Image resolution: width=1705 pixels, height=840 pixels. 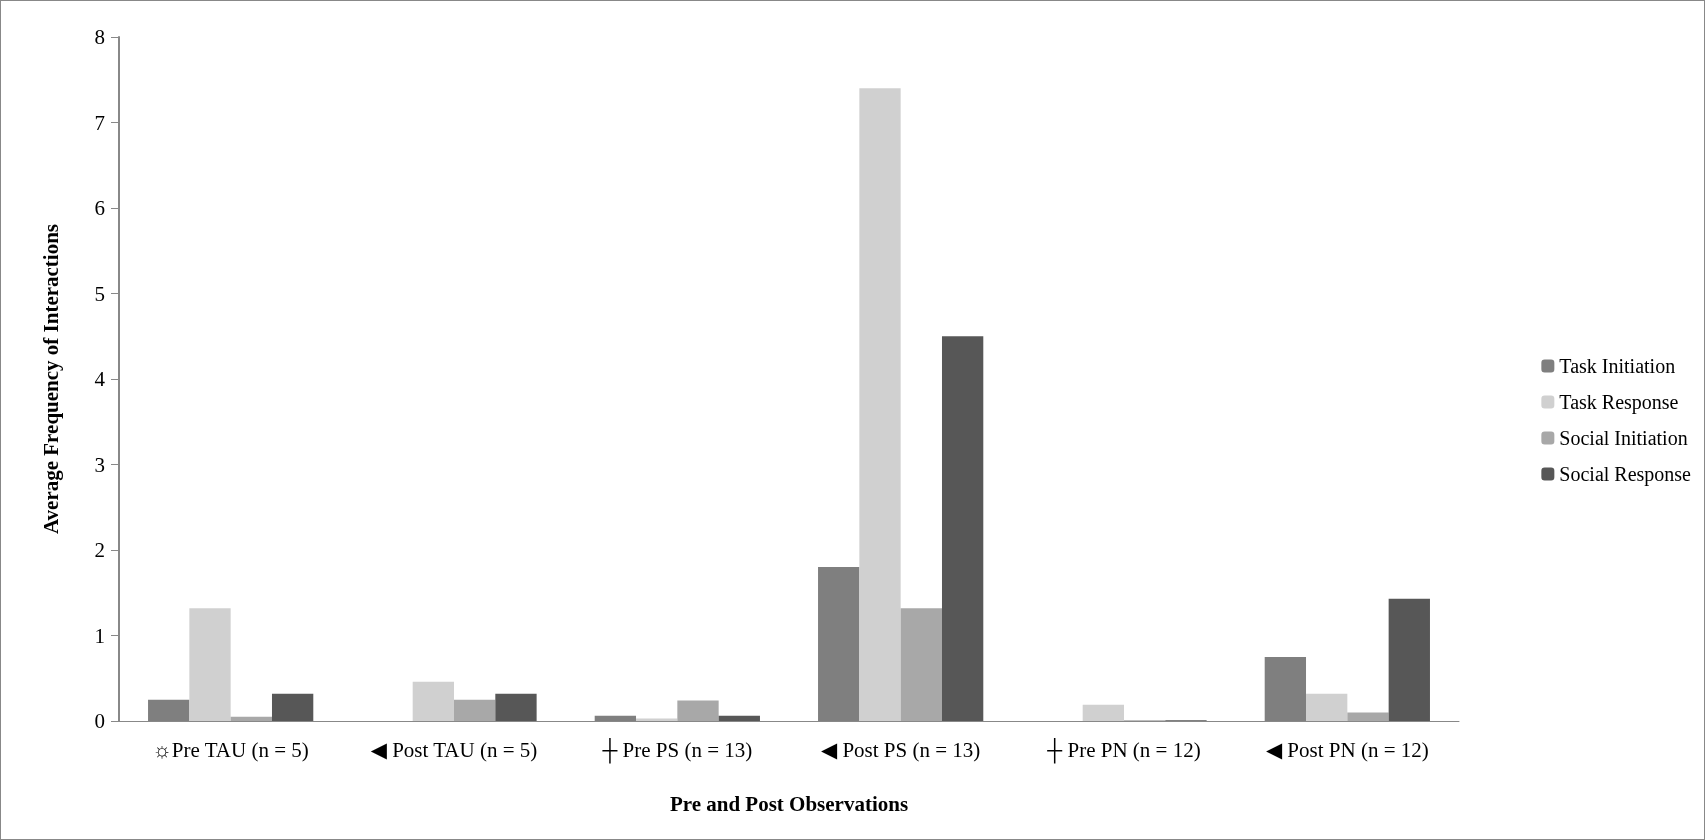 I want to click on legend-label: Task Response, so click(x=1619, y=402).